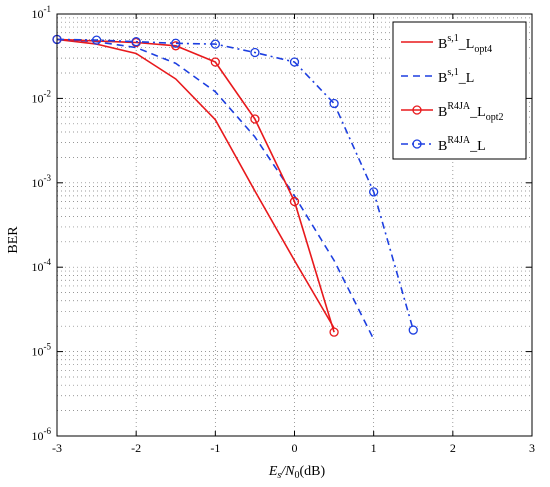 The height and width of the screenshot is (487, 550). I want to click on legend-box, so click(459, 90).